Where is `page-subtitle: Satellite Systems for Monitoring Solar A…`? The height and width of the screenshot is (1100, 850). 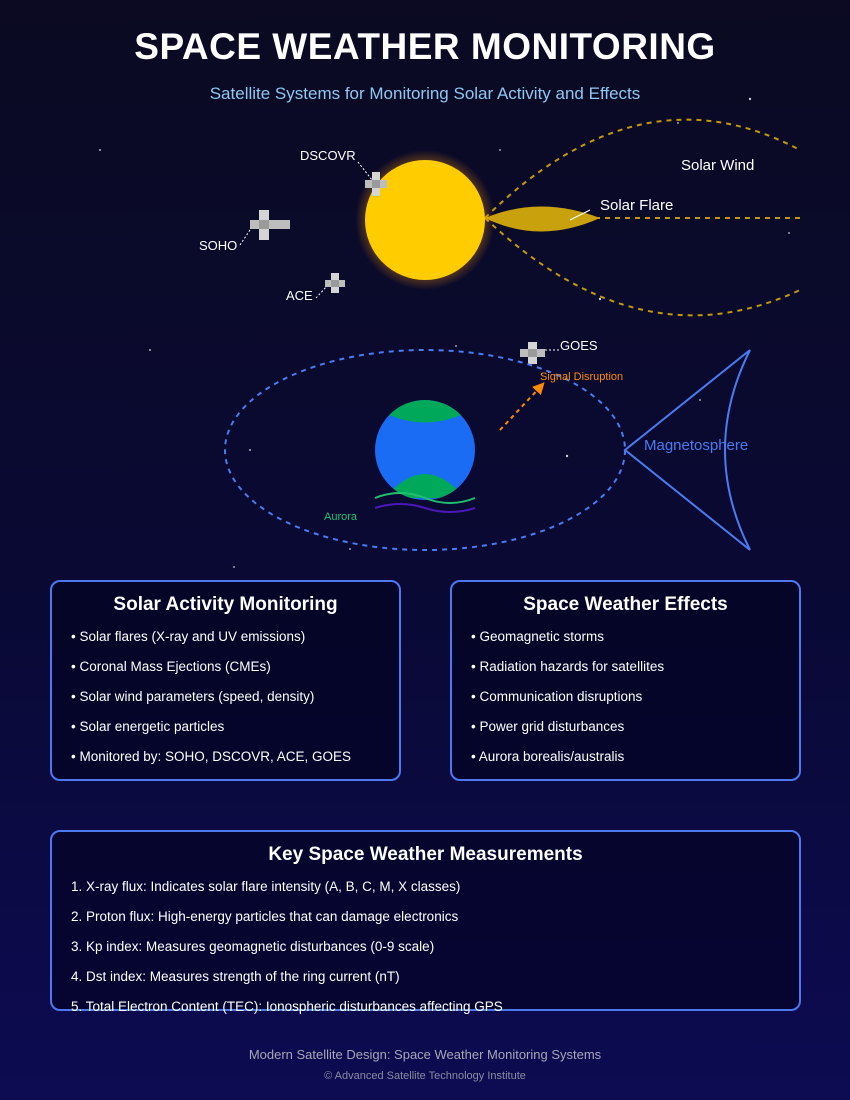 page-subtitle: Satellite Systems for Monitoring Solar A… is located at coordinates (425, 93).